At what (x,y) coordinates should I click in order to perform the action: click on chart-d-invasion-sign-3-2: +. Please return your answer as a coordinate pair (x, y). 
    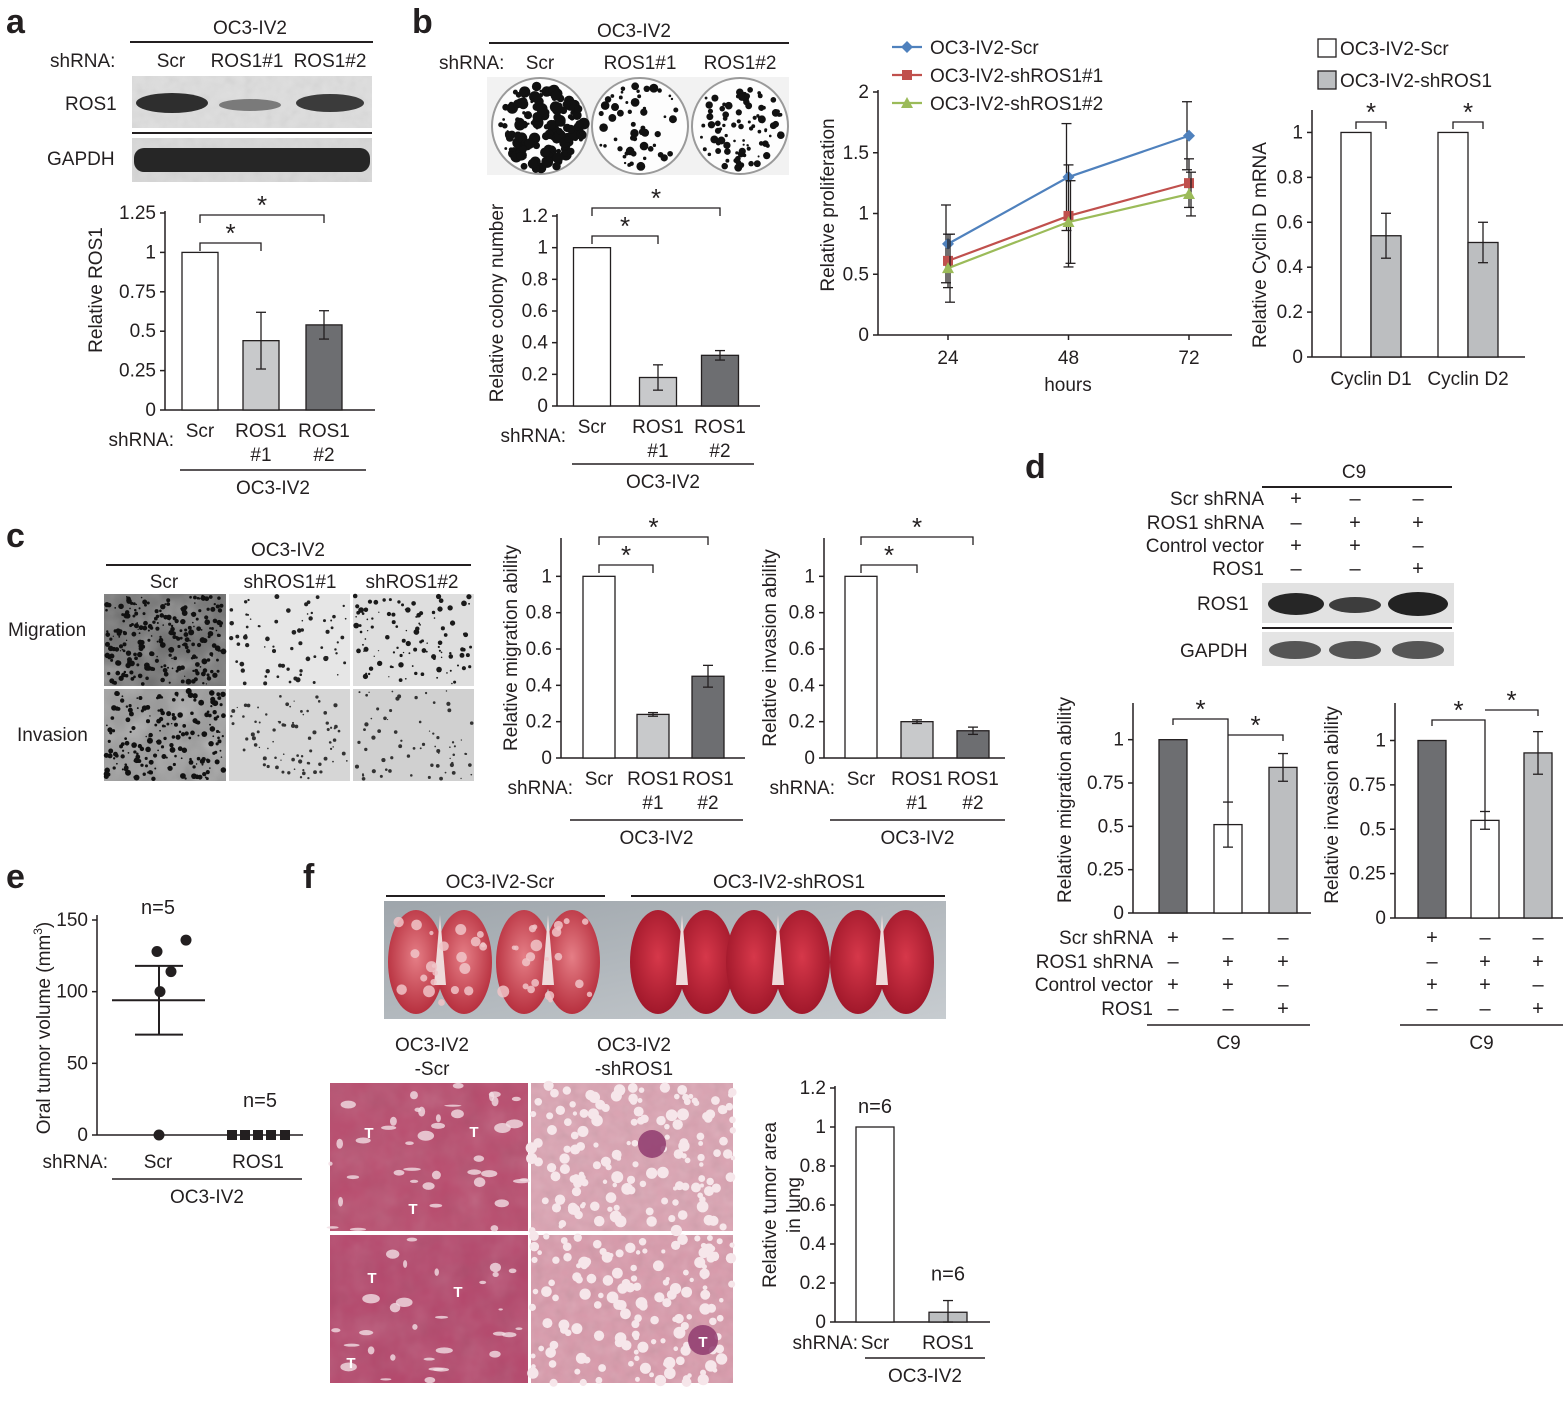
    Looking at the image, I should click on (1538, 1009).